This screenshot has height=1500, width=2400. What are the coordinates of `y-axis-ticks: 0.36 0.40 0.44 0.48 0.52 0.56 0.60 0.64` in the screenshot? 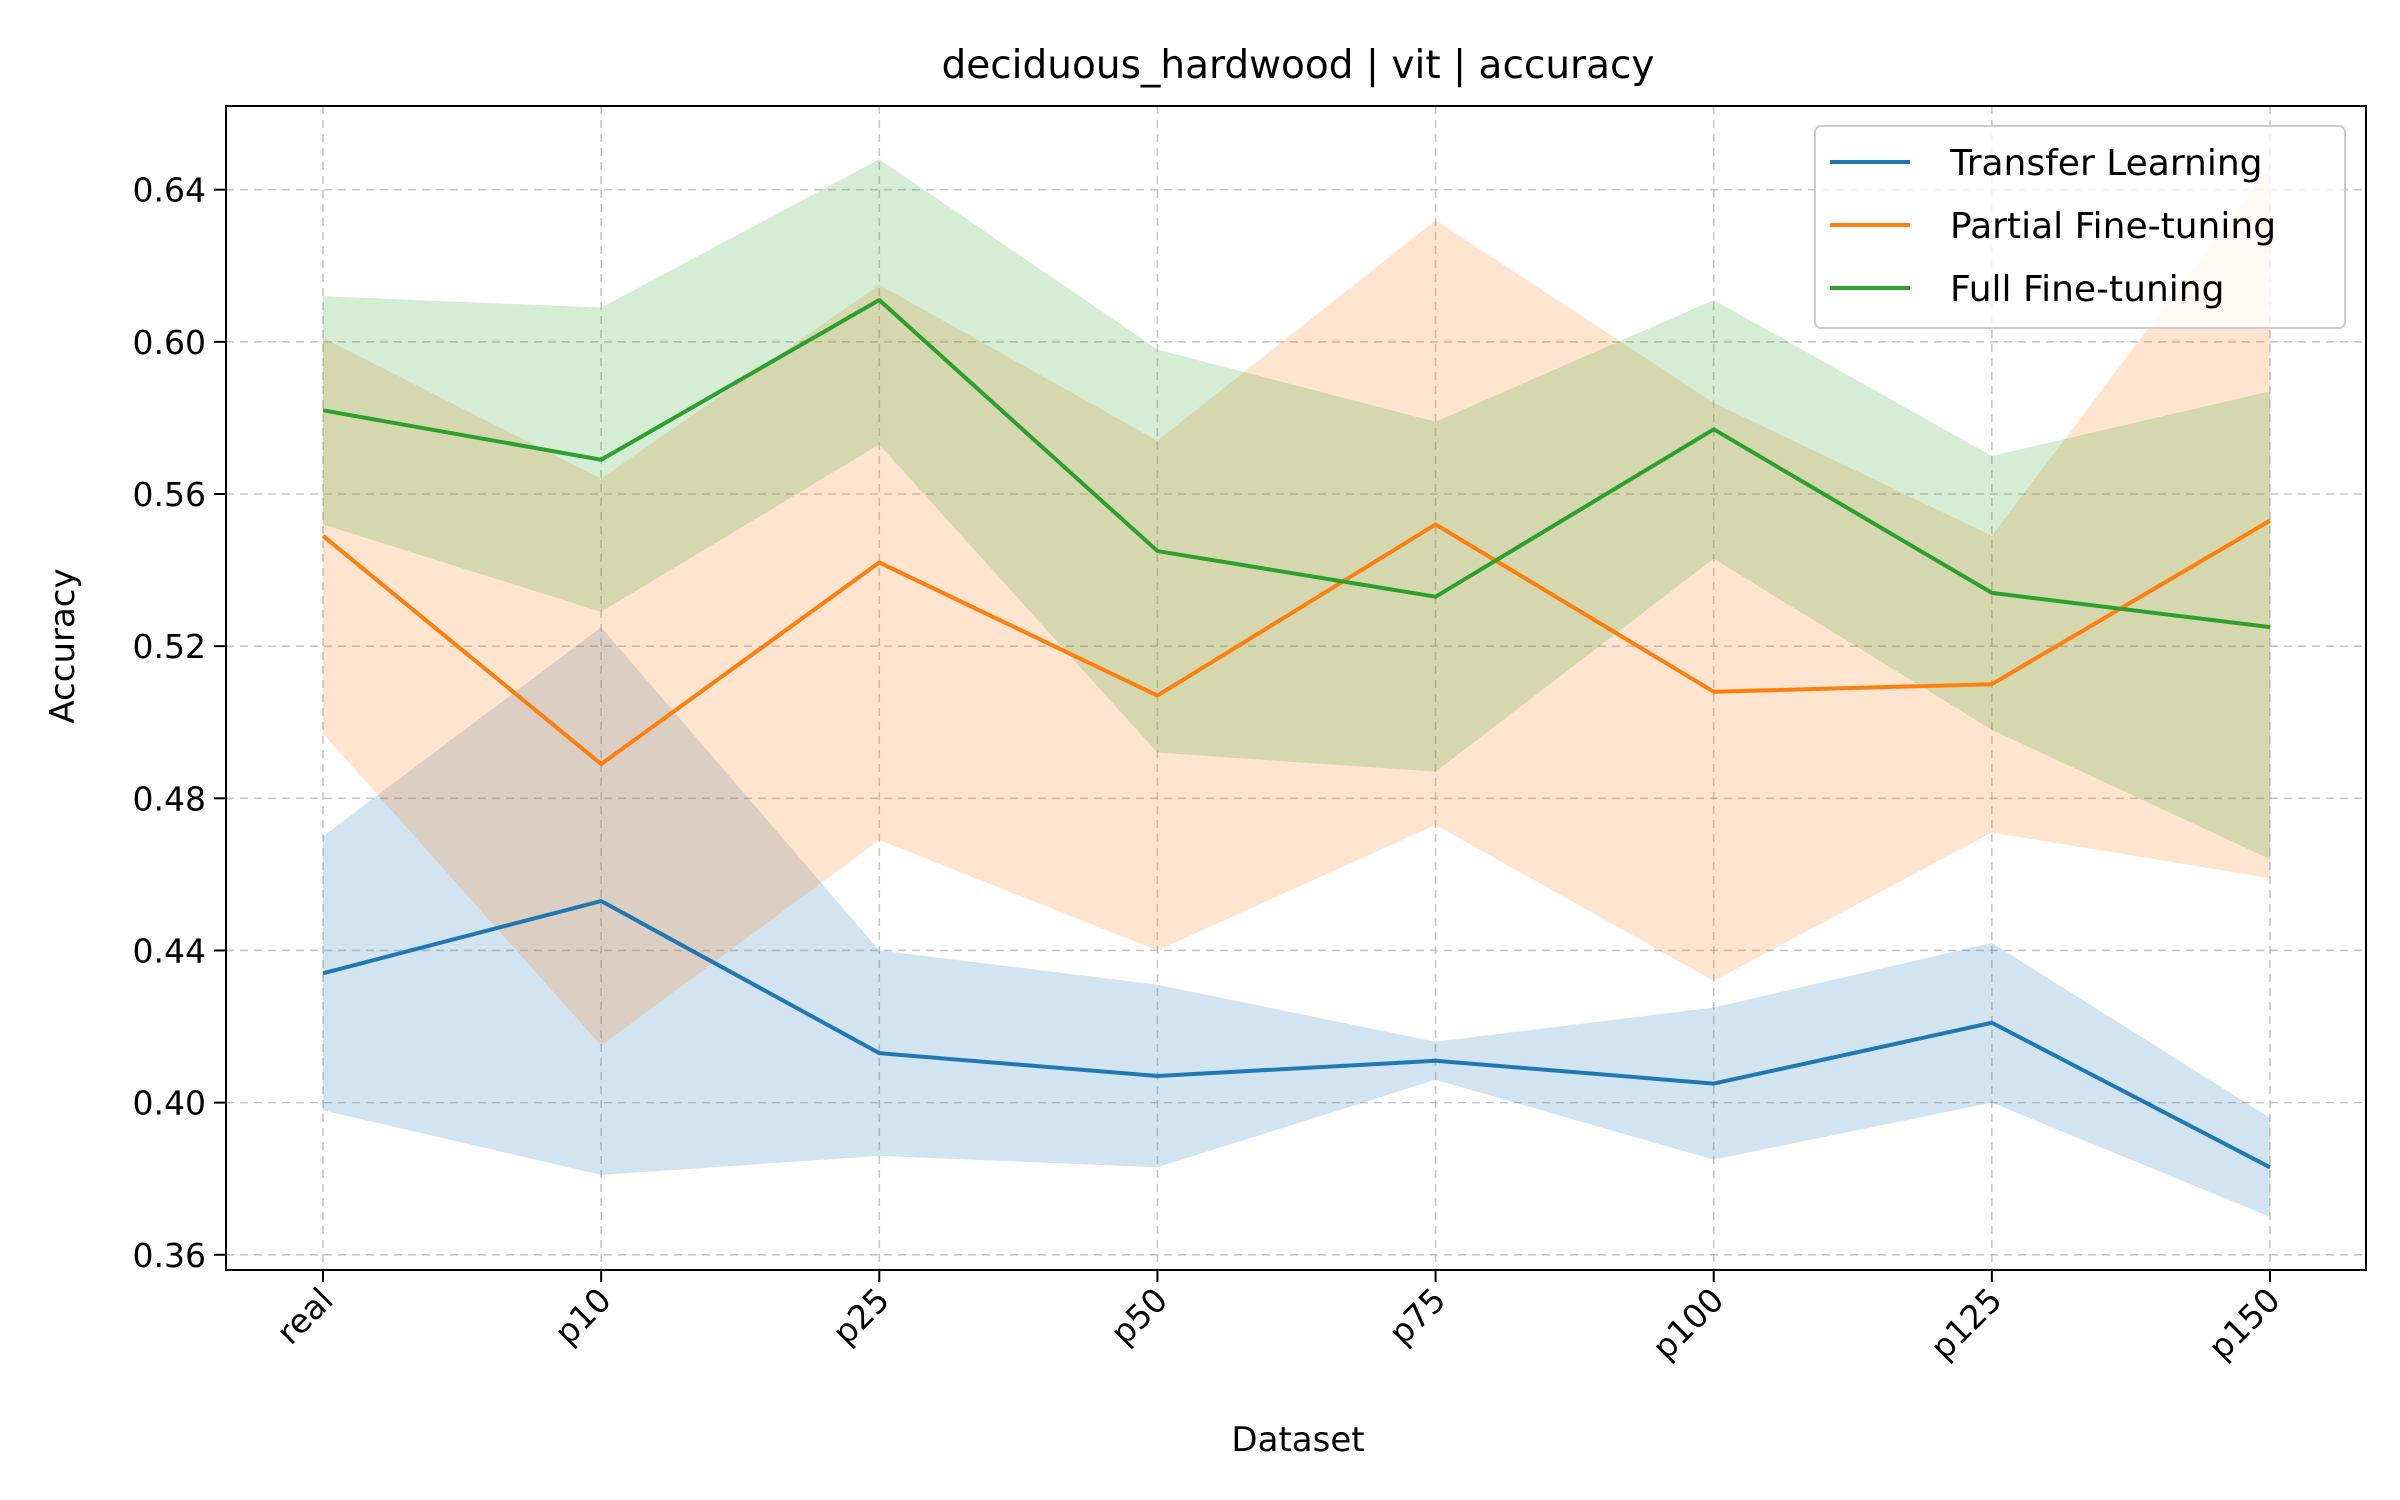 It's located at (179, 723).